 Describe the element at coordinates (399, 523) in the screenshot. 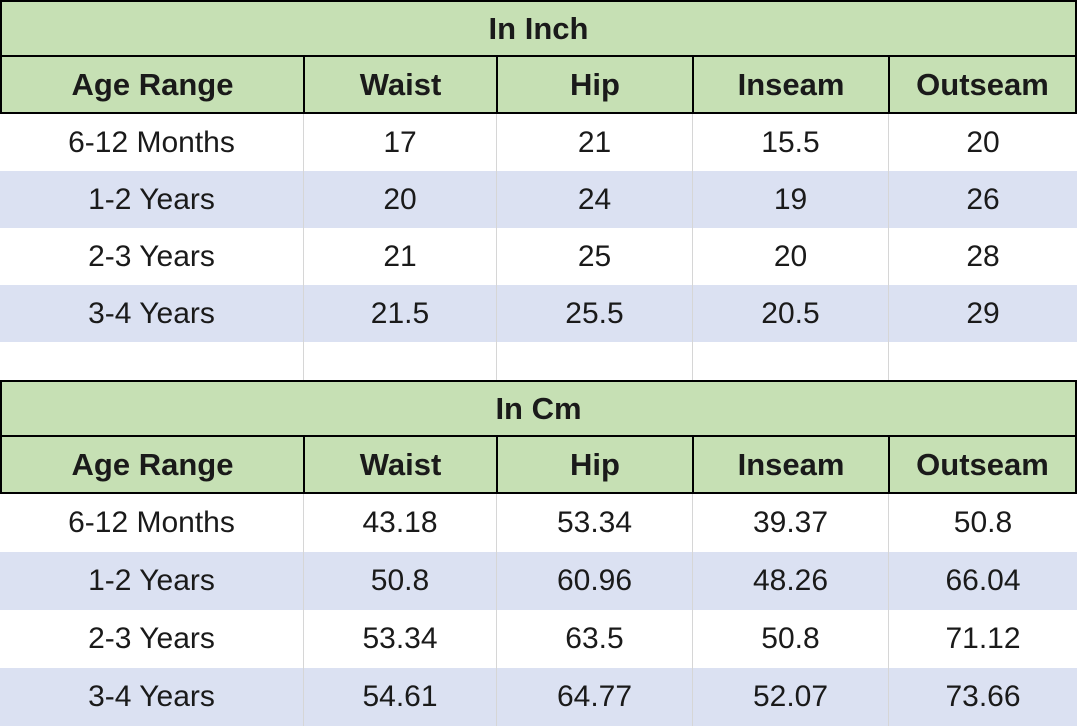

I see `table-cell: 43.18` at that location.